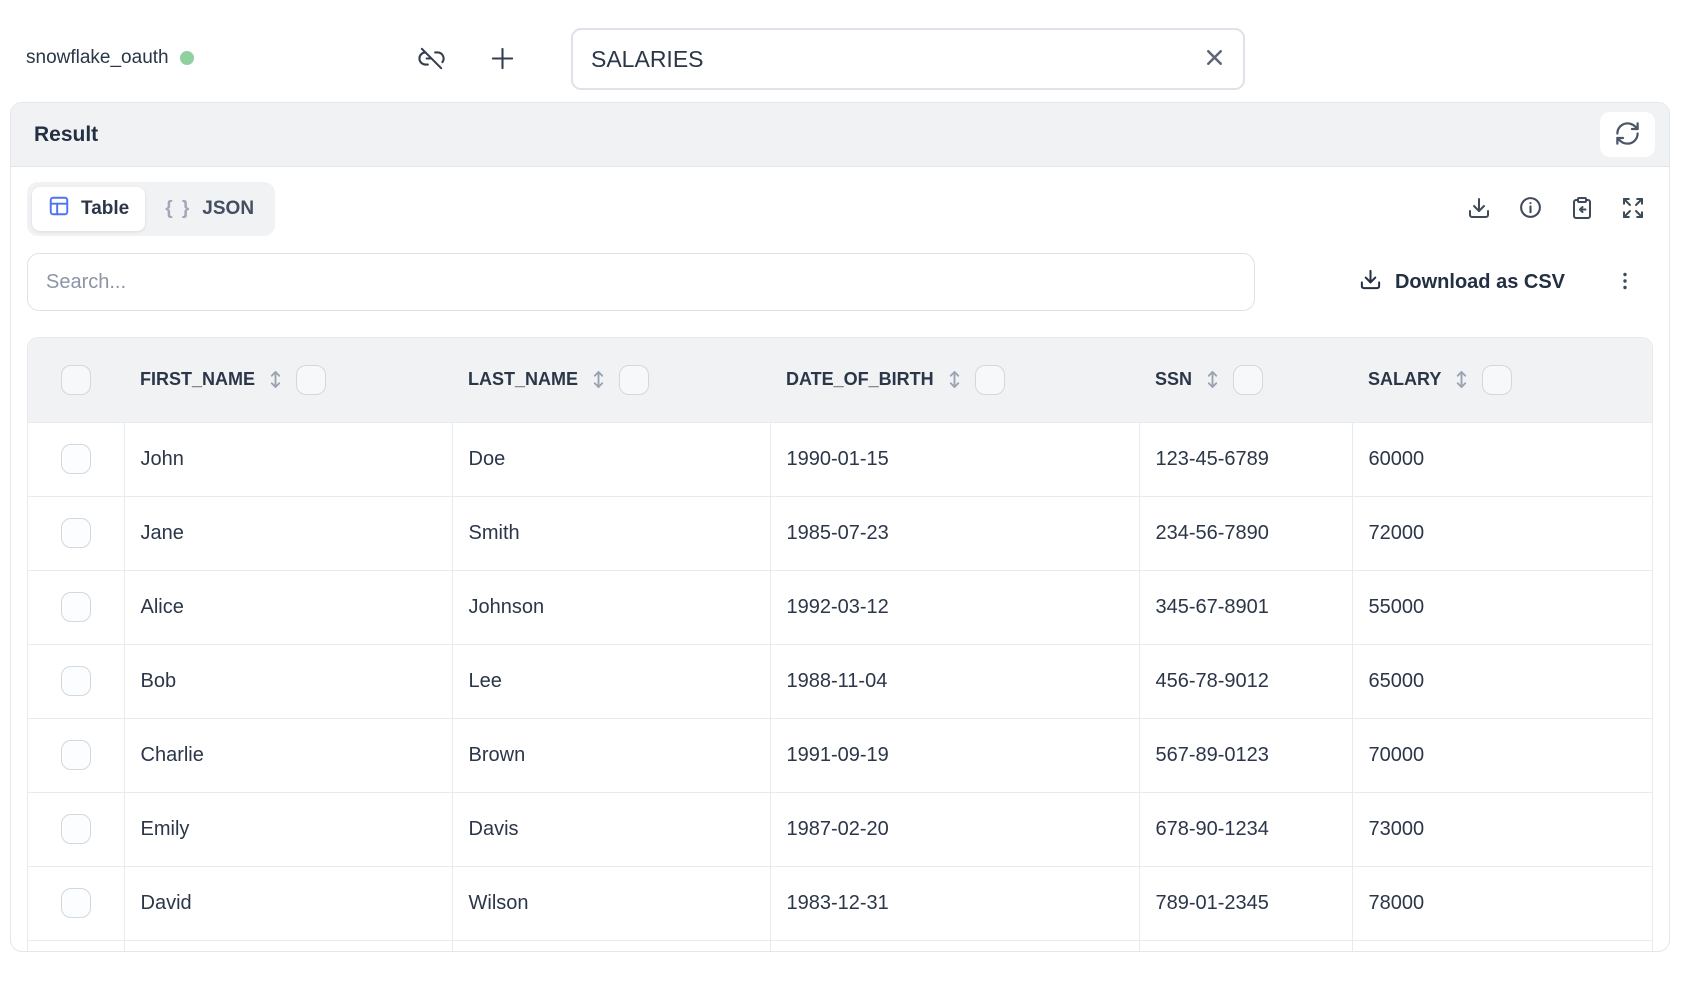 This screenshot has width=1682, height=986. I want to click on select-all-checkbox, so click(76, 379).